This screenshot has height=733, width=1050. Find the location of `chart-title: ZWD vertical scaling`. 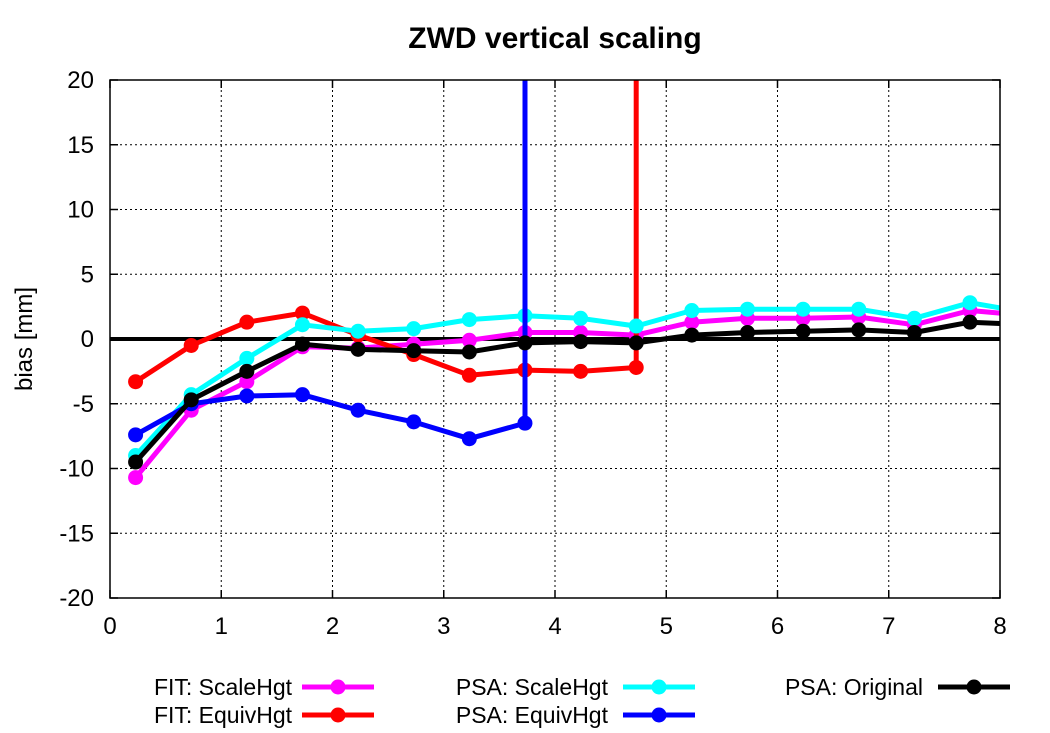

chart-title: ZWD vertical scaling is located at coordinates (554, 38).